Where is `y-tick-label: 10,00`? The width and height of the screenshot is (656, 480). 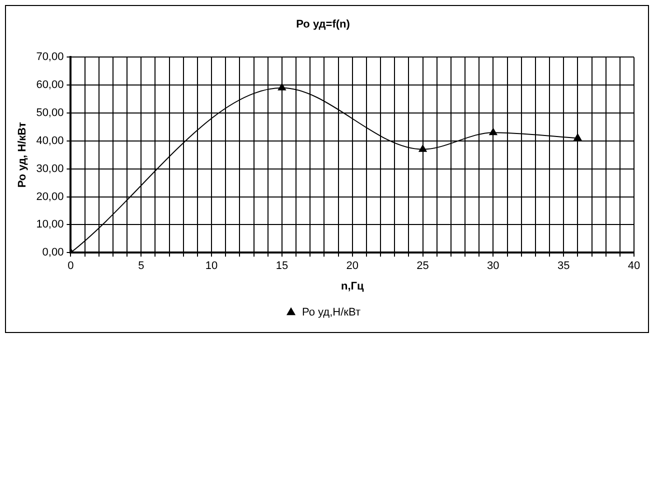 y-tick-label: 10,00 is located at coordinates (50, 224).